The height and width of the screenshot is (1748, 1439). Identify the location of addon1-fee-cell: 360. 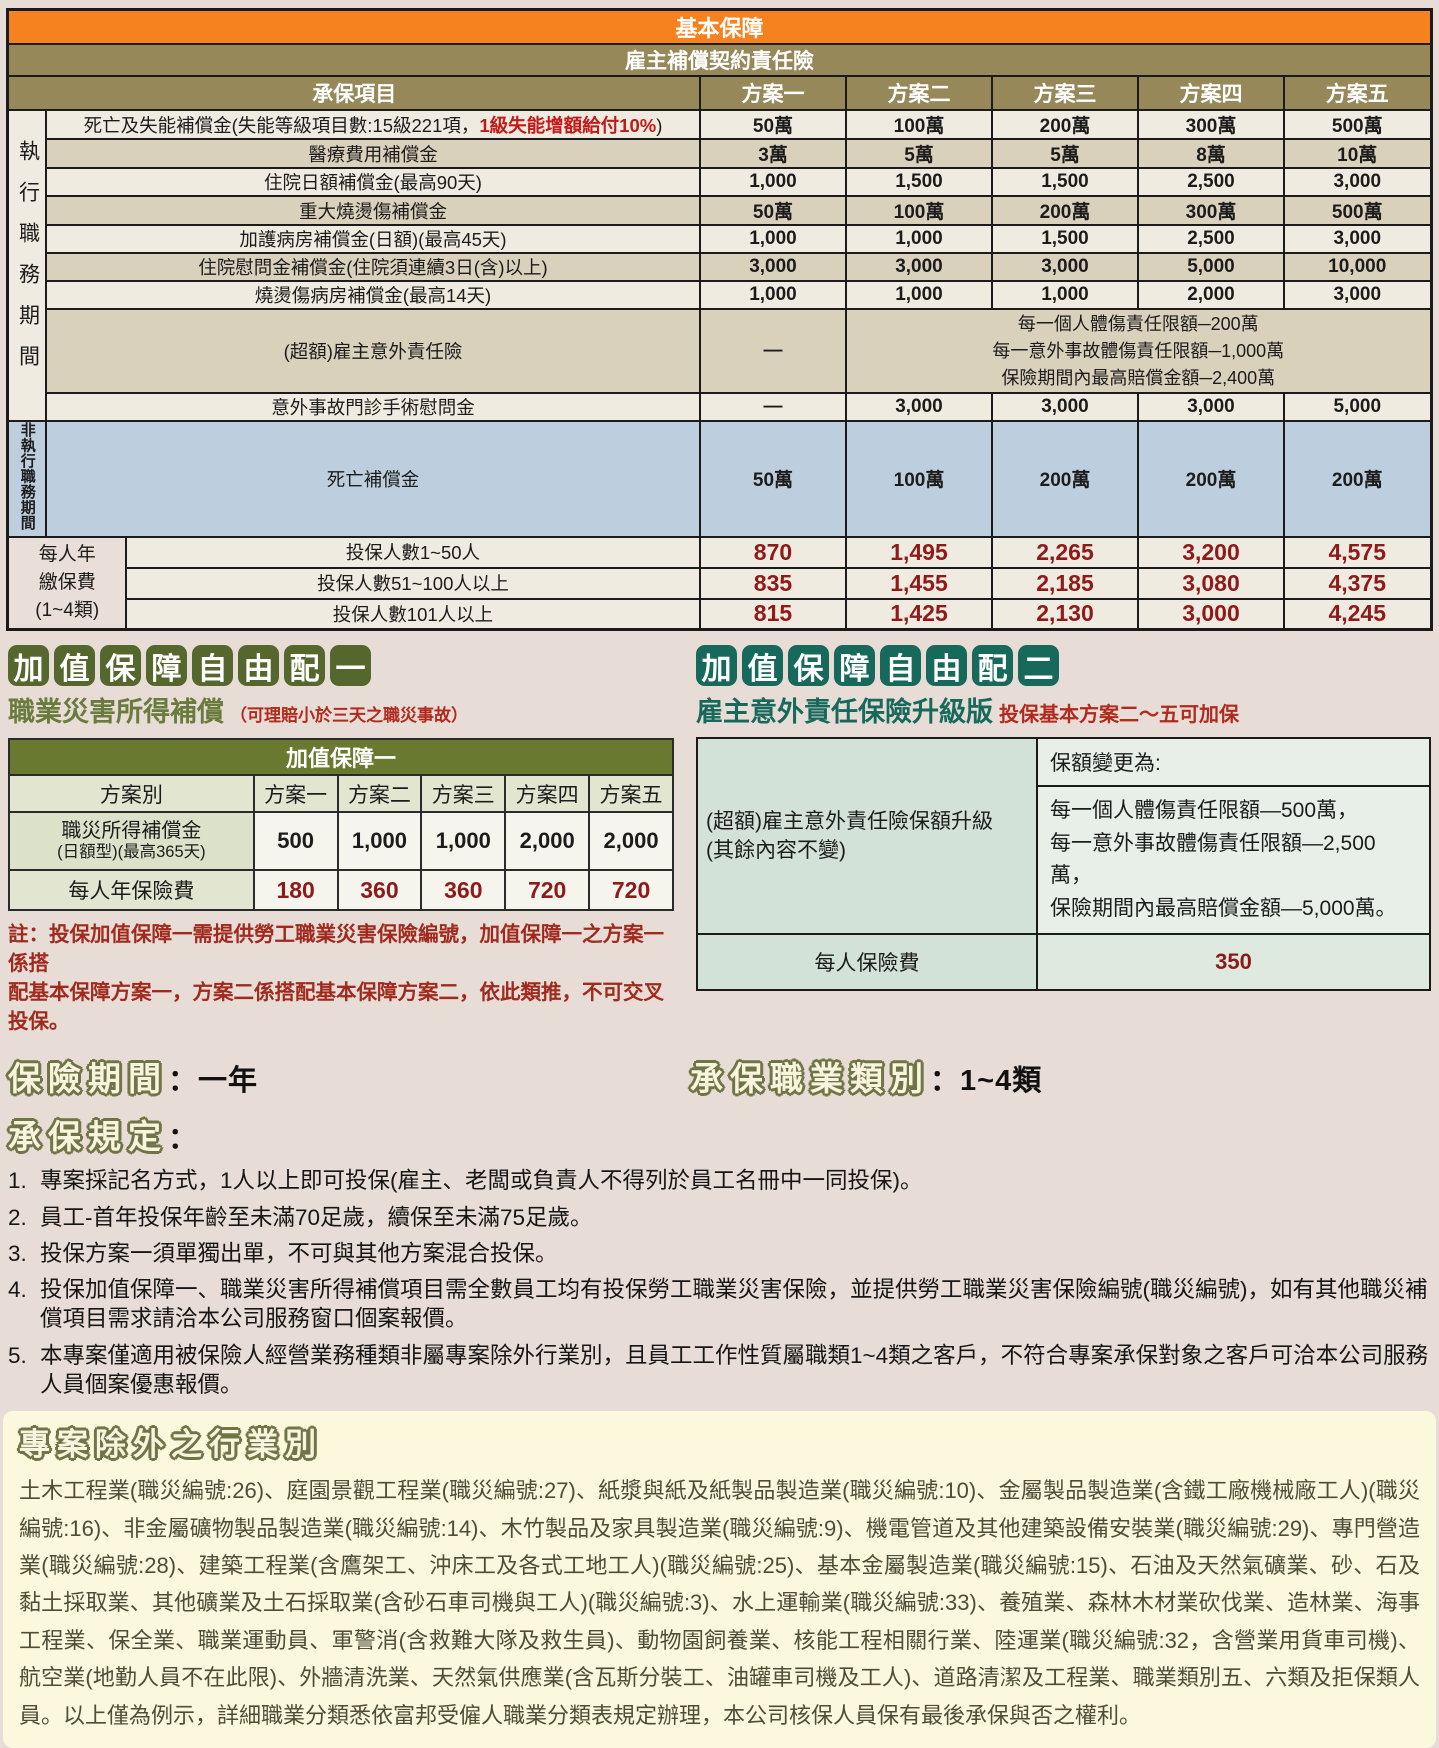
(379, 890).